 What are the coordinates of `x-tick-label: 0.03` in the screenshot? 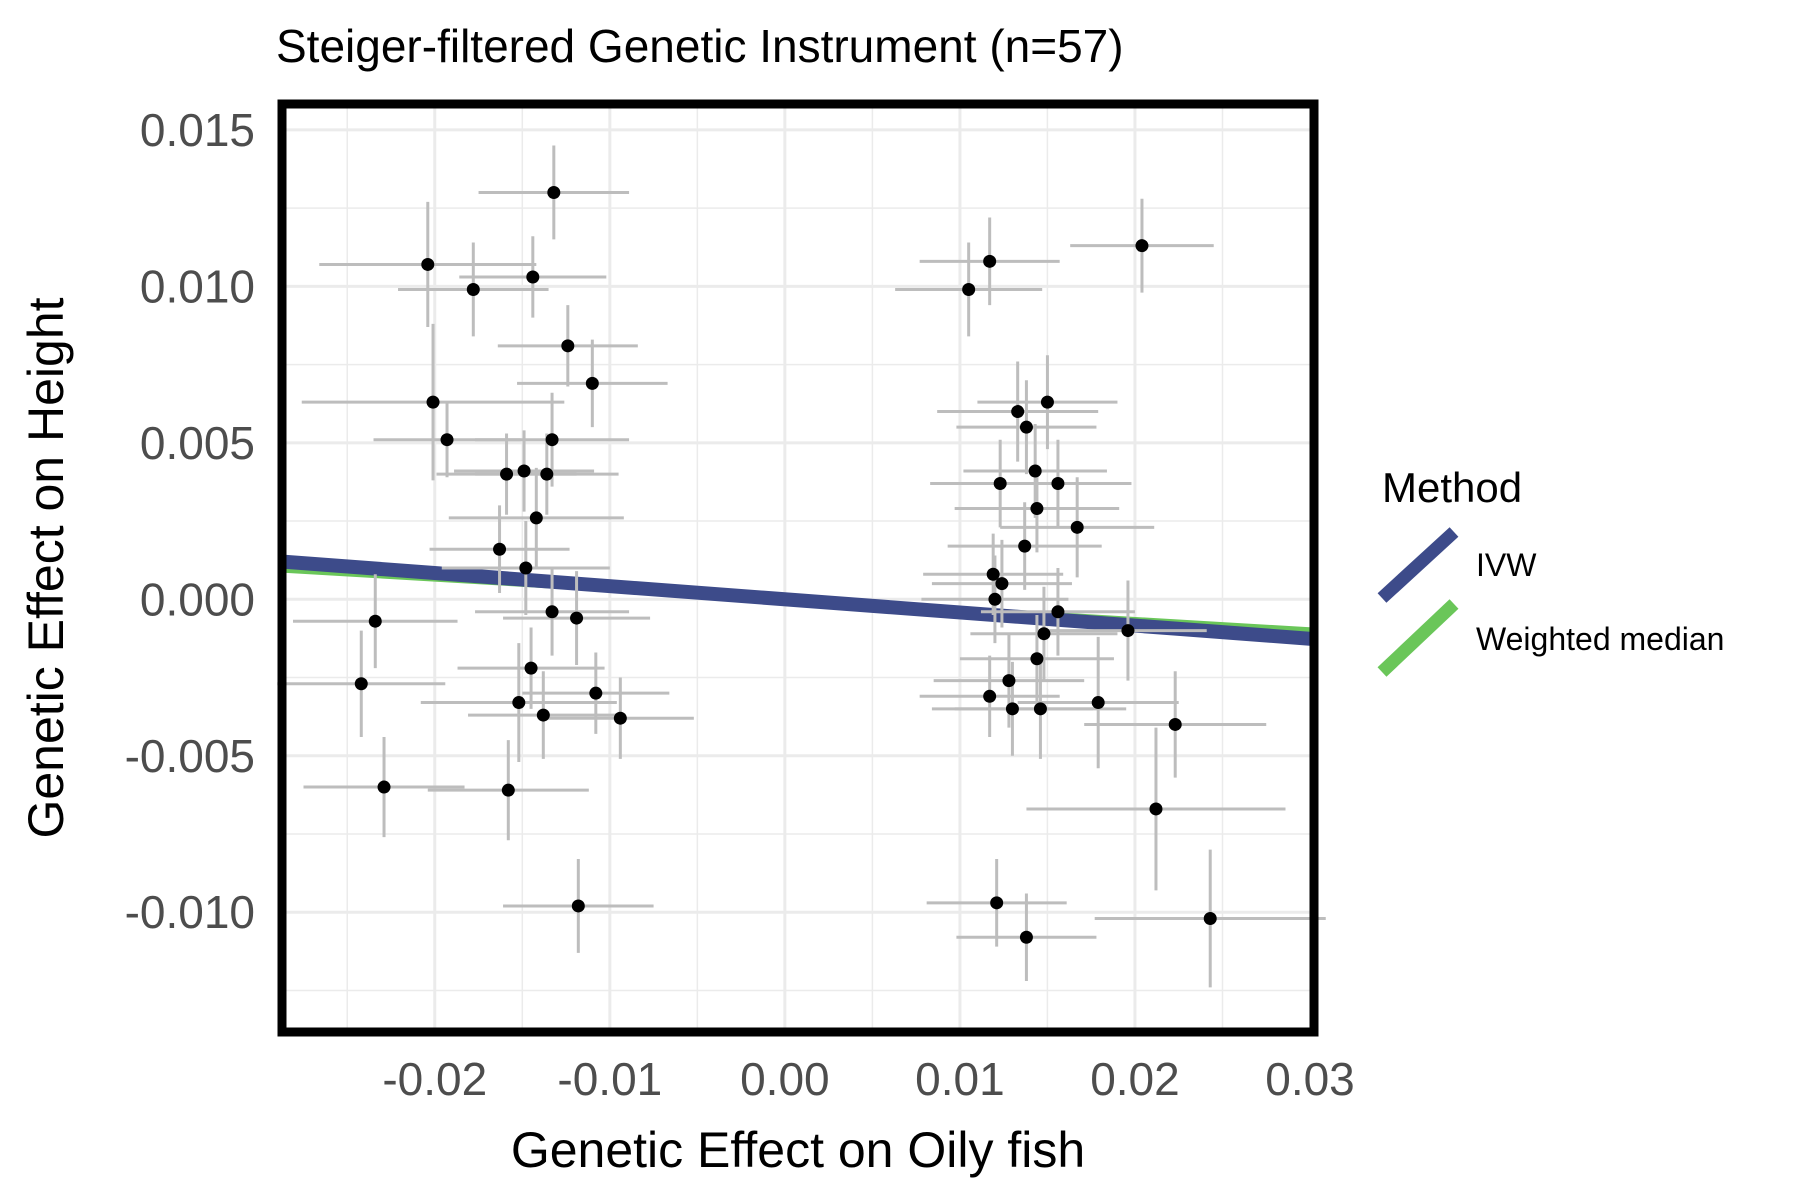 It's located at (1310, 1079).